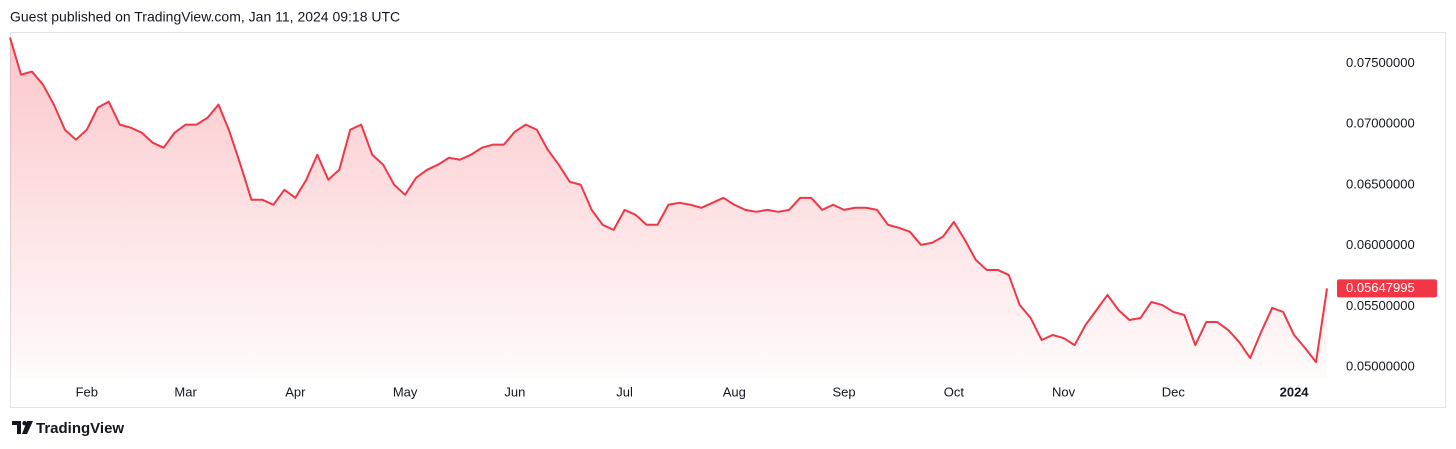 The image size is (1456, 449). I want to click on x-tick-label: 2024, so click(1295, 391).